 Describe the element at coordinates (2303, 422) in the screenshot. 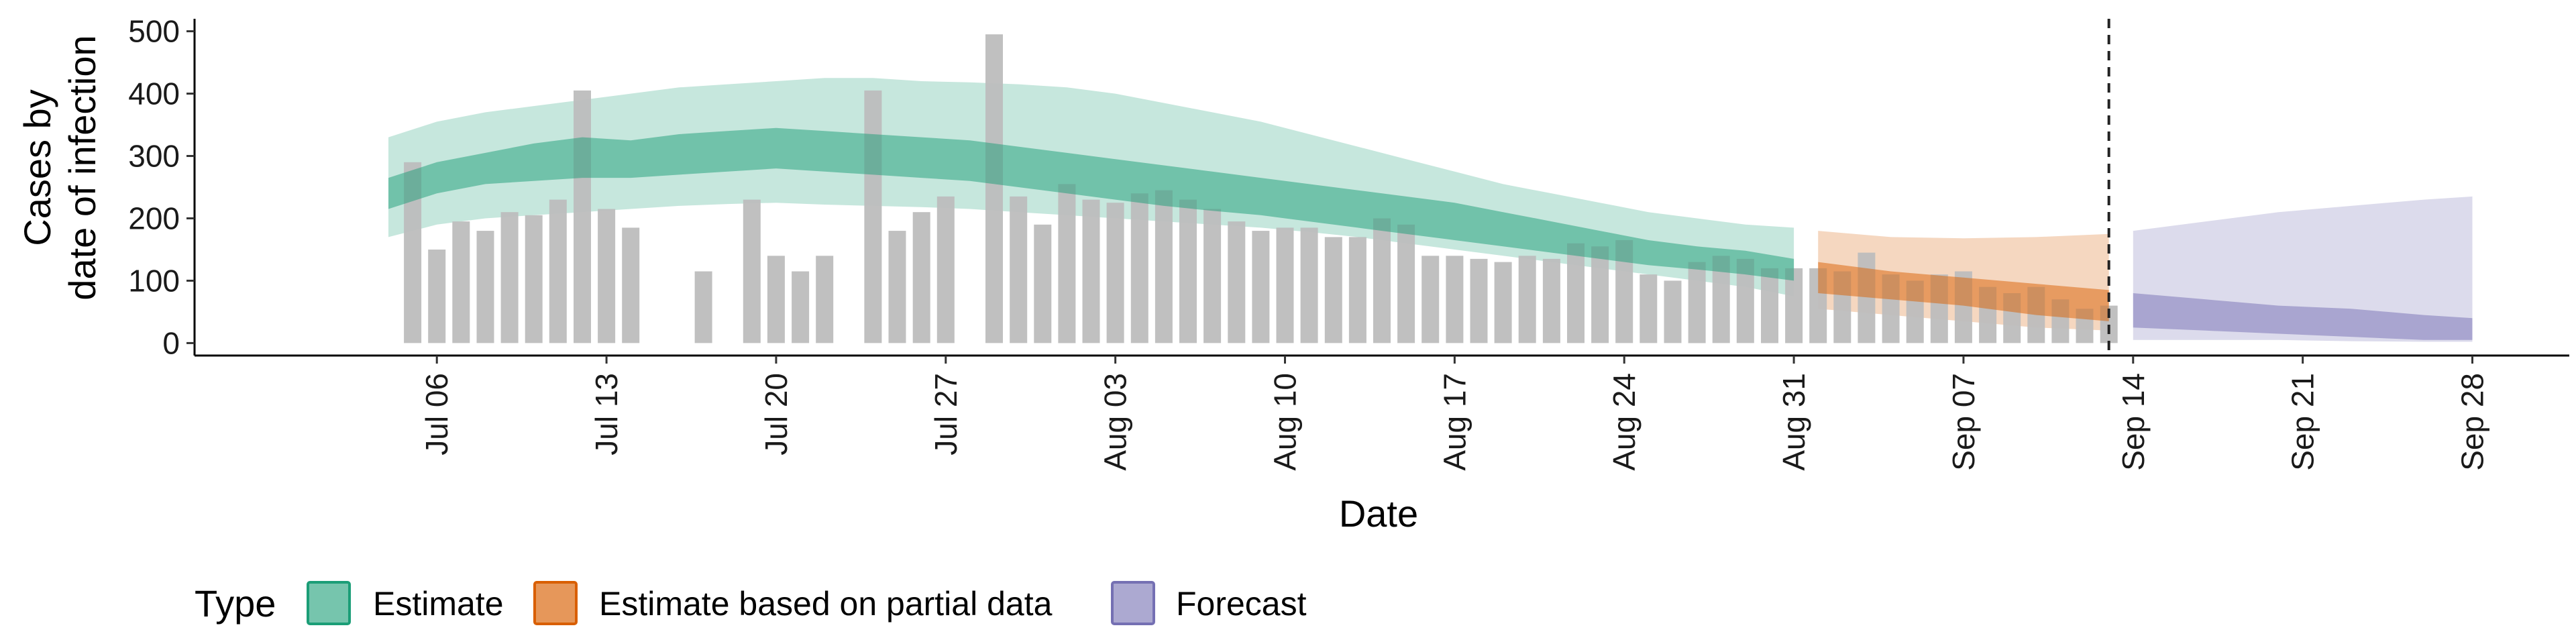

I see `x-tick-label: Sep 21` at that location.